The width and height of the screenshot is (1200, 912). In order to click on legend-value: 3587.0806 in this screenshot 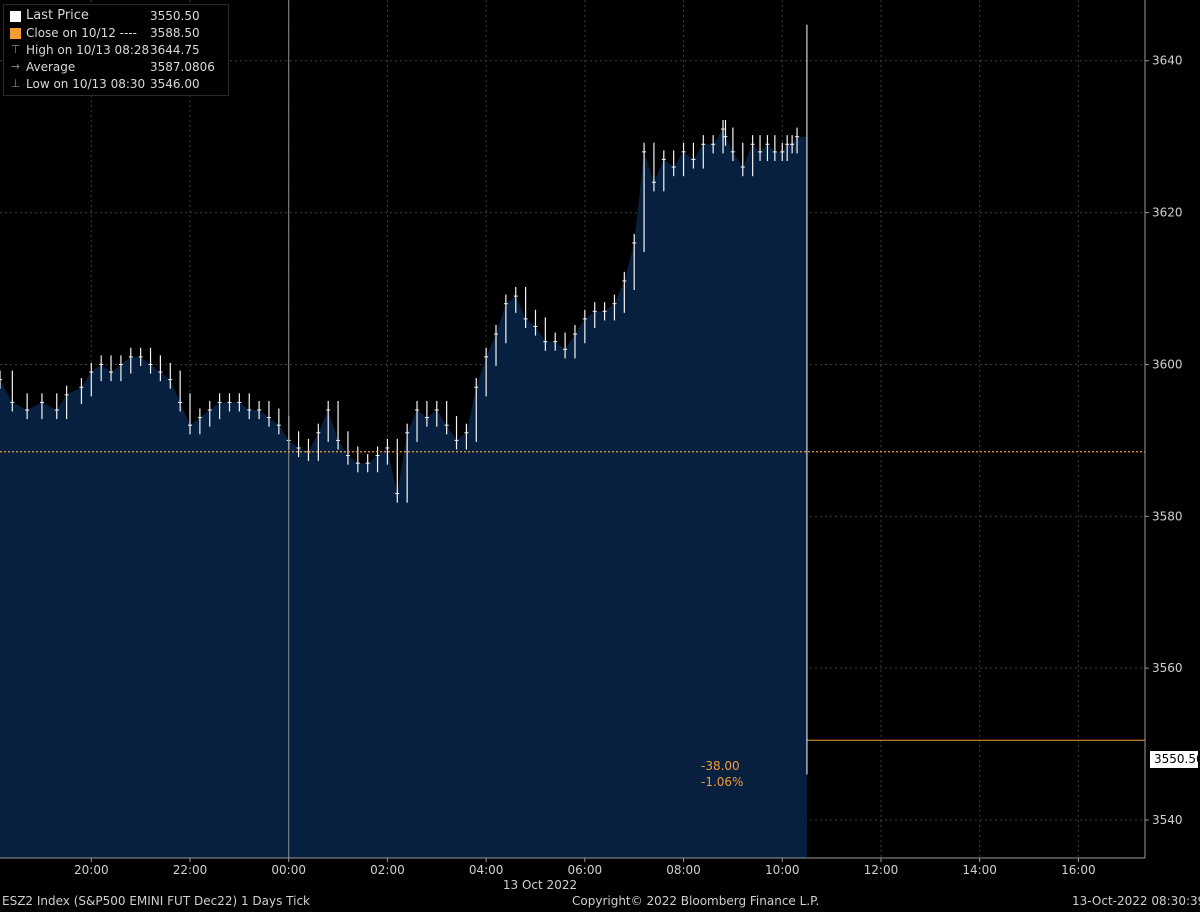, I will do `click(182, 67)`.